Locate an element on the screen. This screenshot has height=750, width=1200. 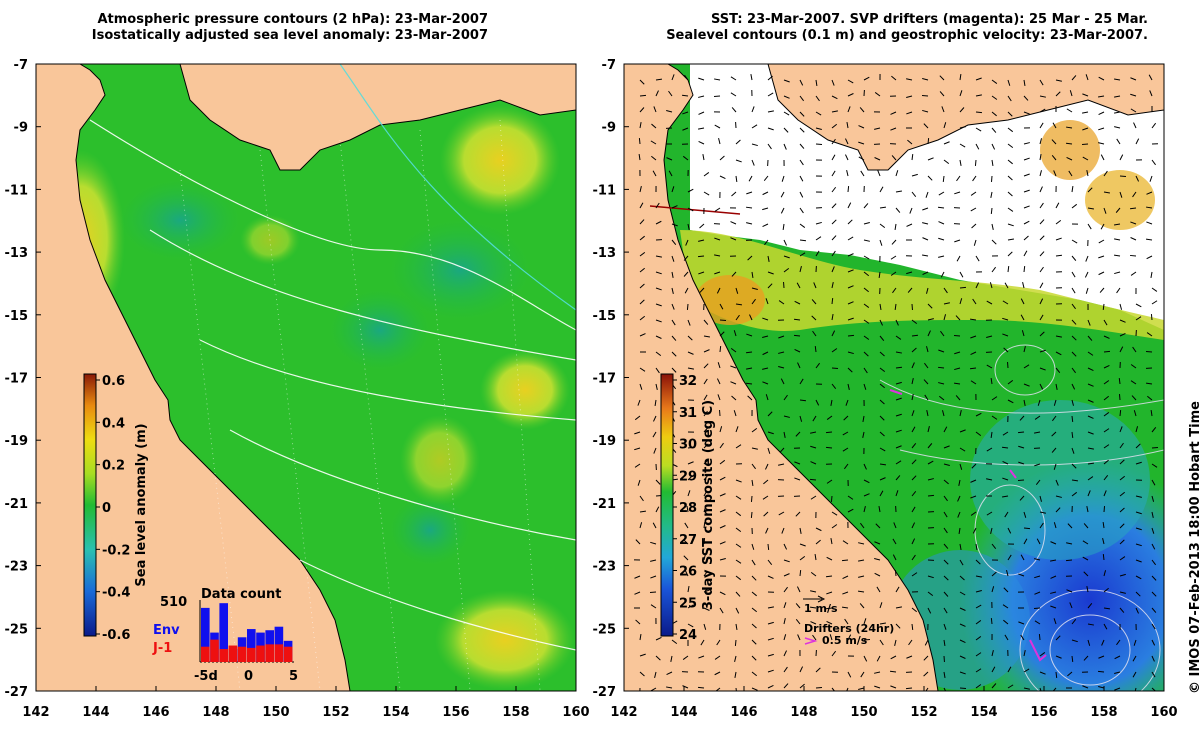
x-tick-label: 156 is located at coordinates (1043, 712).